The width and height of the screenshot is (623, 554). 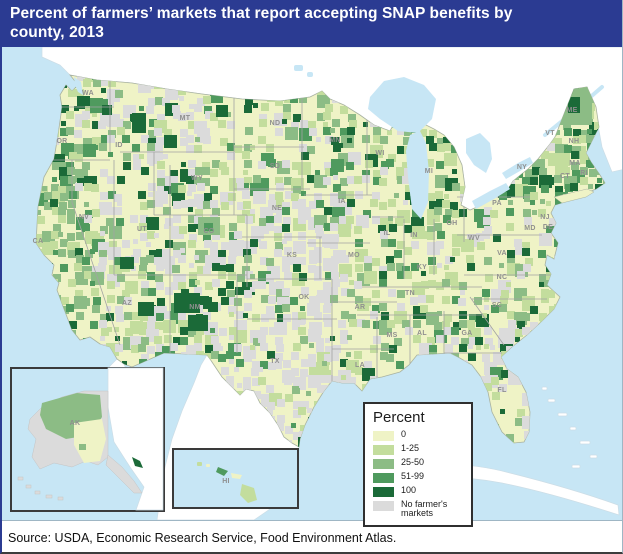 What do you see at coordinates (413, 476) in the screenshot?
I see `legend-label: 51-99` at bounding box center [413, 476].